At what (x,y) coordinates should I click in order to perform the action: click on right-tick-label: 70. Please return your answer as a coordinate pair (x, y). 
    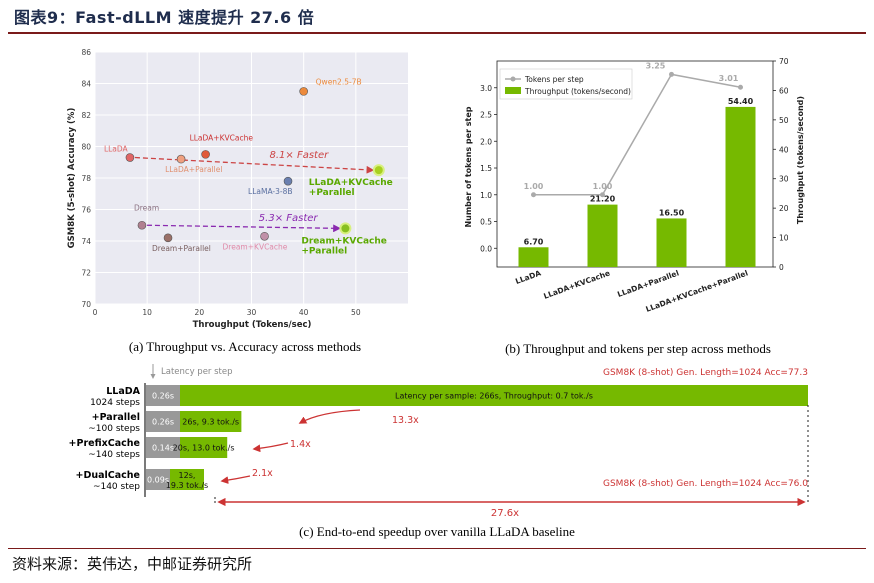
    Looking at the image, I should click on (784, 61).